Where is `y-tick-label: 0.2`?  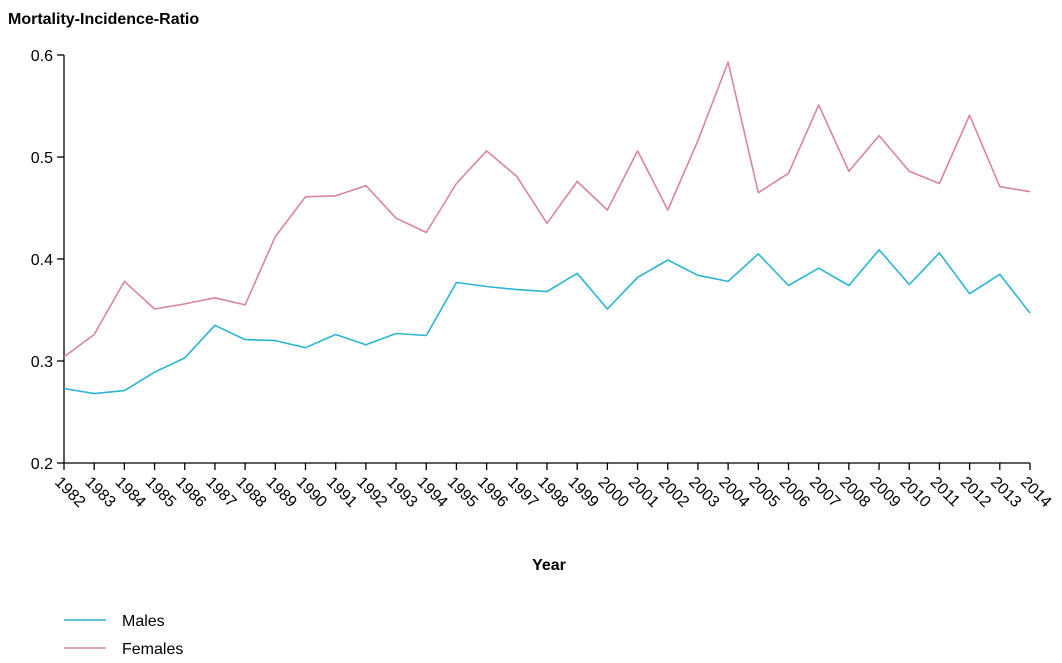
y-tick-label: 0.2 is located at coordinates (42, 464).